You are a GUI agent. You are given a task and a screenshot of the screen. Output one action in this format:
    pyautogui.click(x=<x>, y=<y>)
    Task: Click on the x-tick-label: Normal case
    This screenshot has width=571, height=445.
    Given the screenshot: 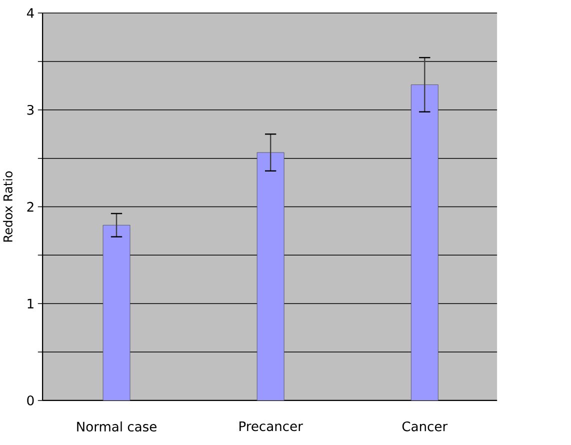 What is the action you would take?
    pyautogui.click(x=116, y=426)
    